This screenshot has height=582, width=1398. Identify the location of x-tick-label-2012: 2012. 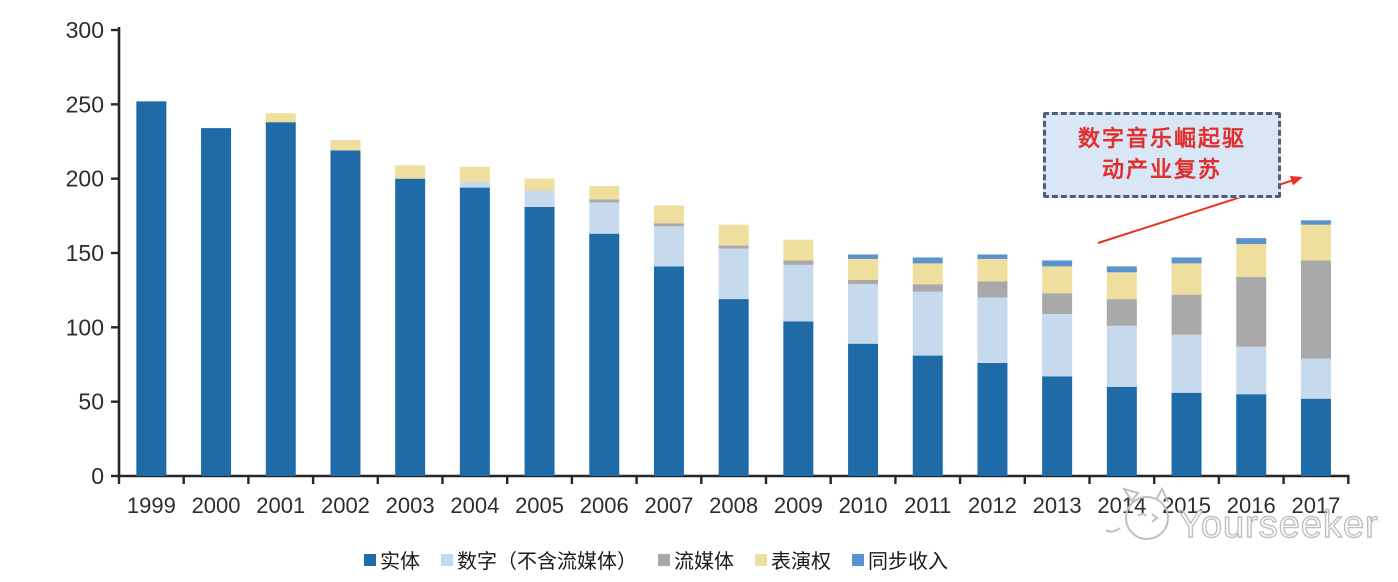
(992, 505).